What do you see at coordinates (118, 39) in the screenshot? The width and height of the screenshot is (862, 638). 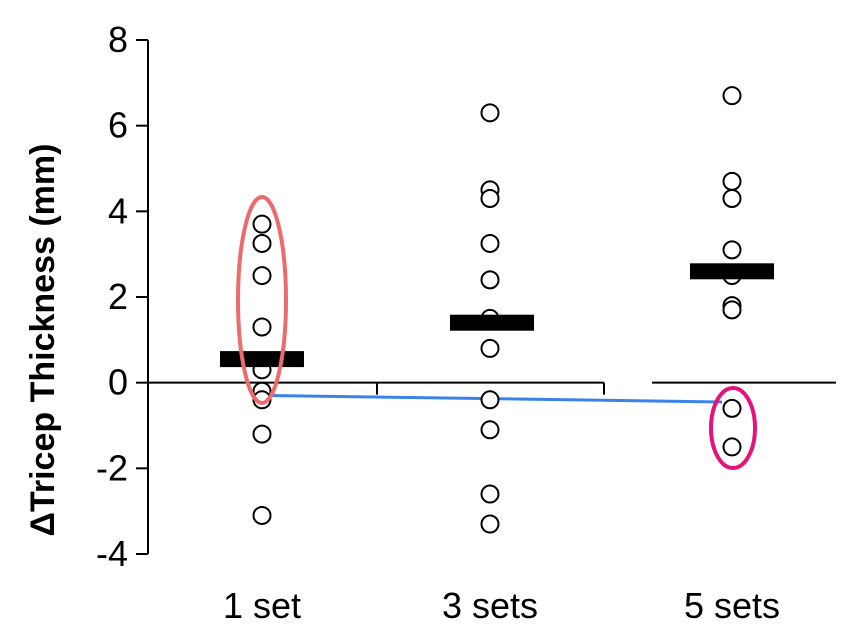 I see `y-tick-label: 8` at bounding box center [118, 39].